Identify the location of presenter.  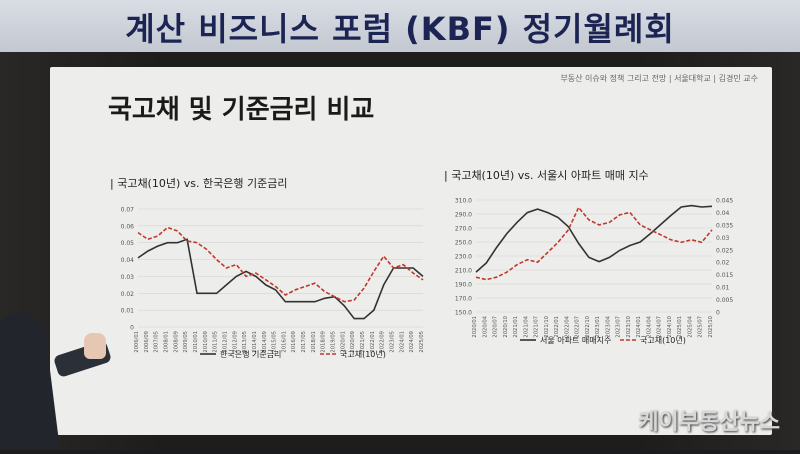
(30, 375).